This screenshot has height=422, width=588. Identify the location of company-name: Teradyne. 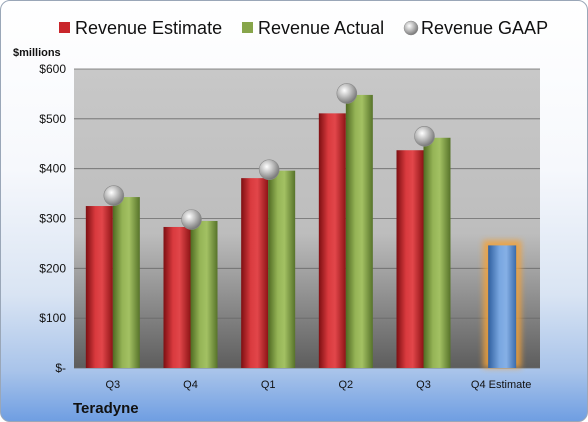
(106, 408).